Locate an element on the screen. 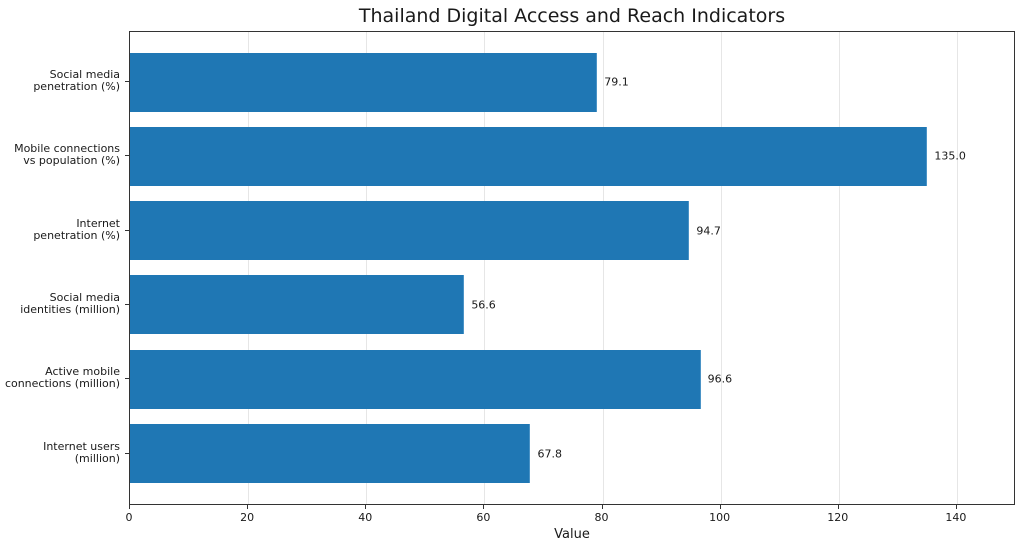 Image resolution: width=1024 pixels, height=551 pixels. x-tick-label: 20 is located at coordinates (247, 517).